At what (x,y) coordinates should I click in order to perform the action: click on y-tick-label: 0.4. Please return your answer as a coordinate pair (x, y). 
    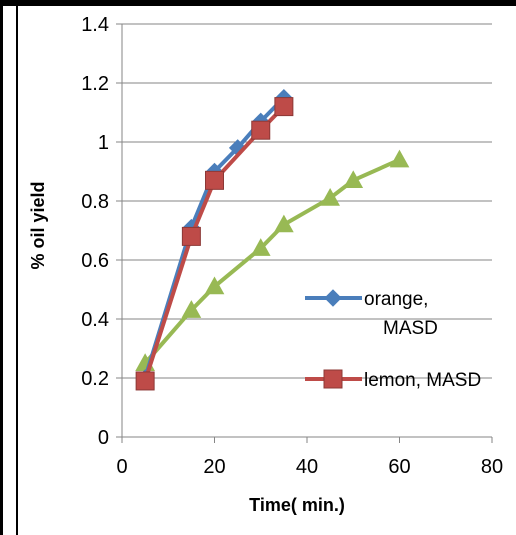
    Looking at the image, I should click on (95, 320).